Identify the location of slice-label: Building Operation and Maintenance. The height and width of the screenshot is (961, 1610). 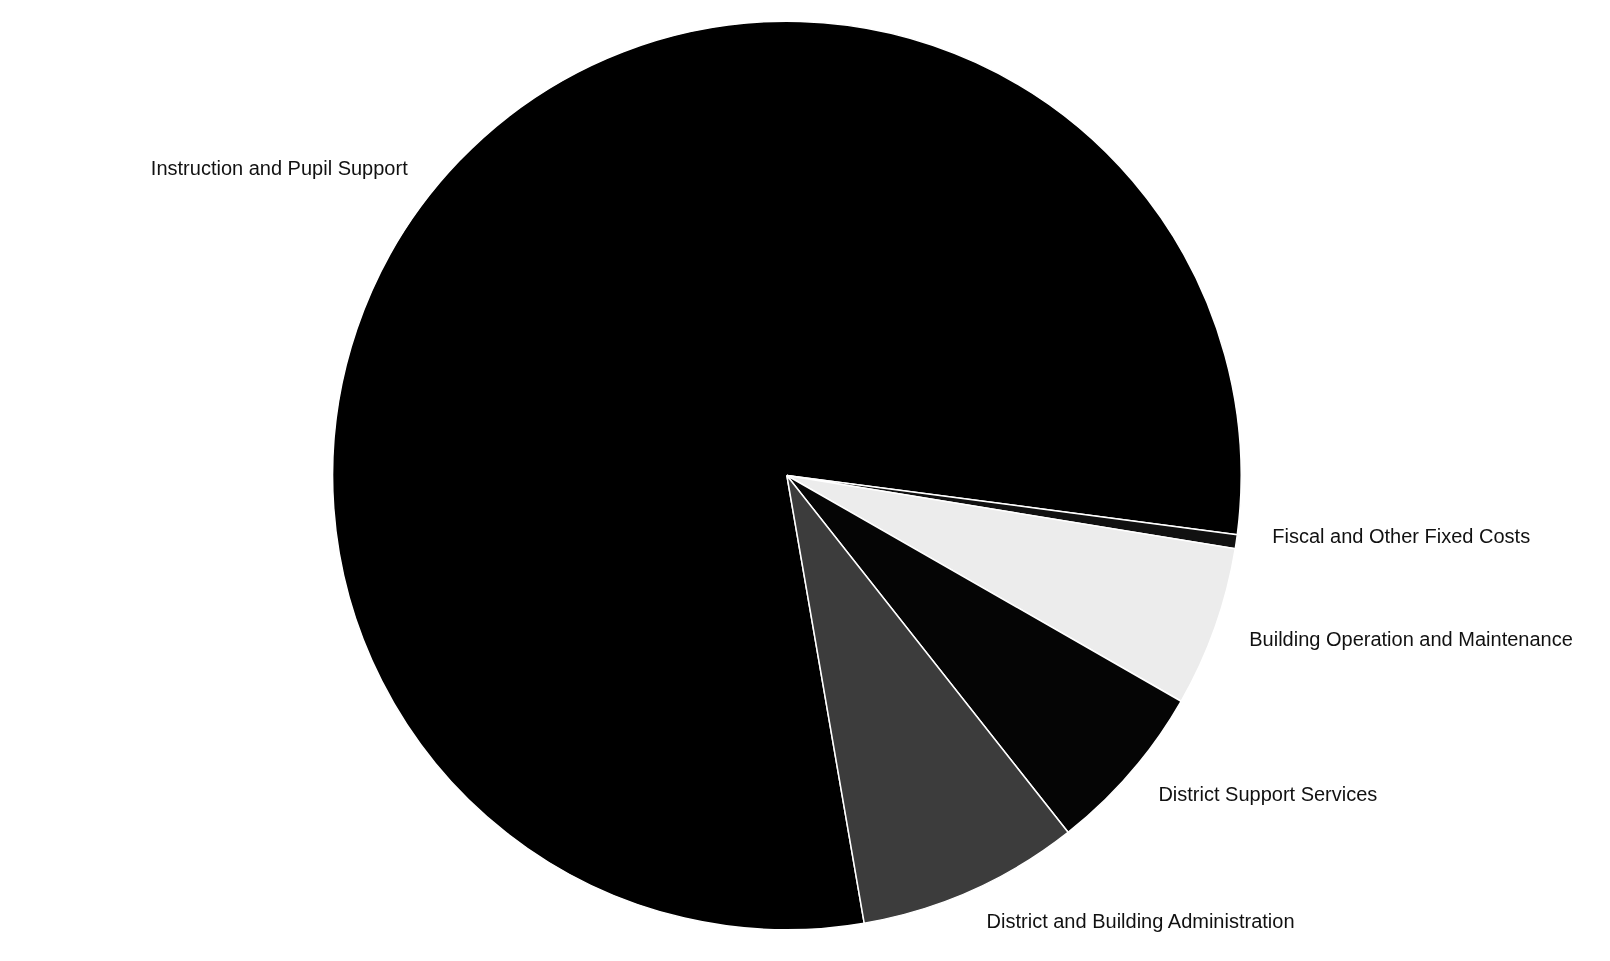
(1411, 638).